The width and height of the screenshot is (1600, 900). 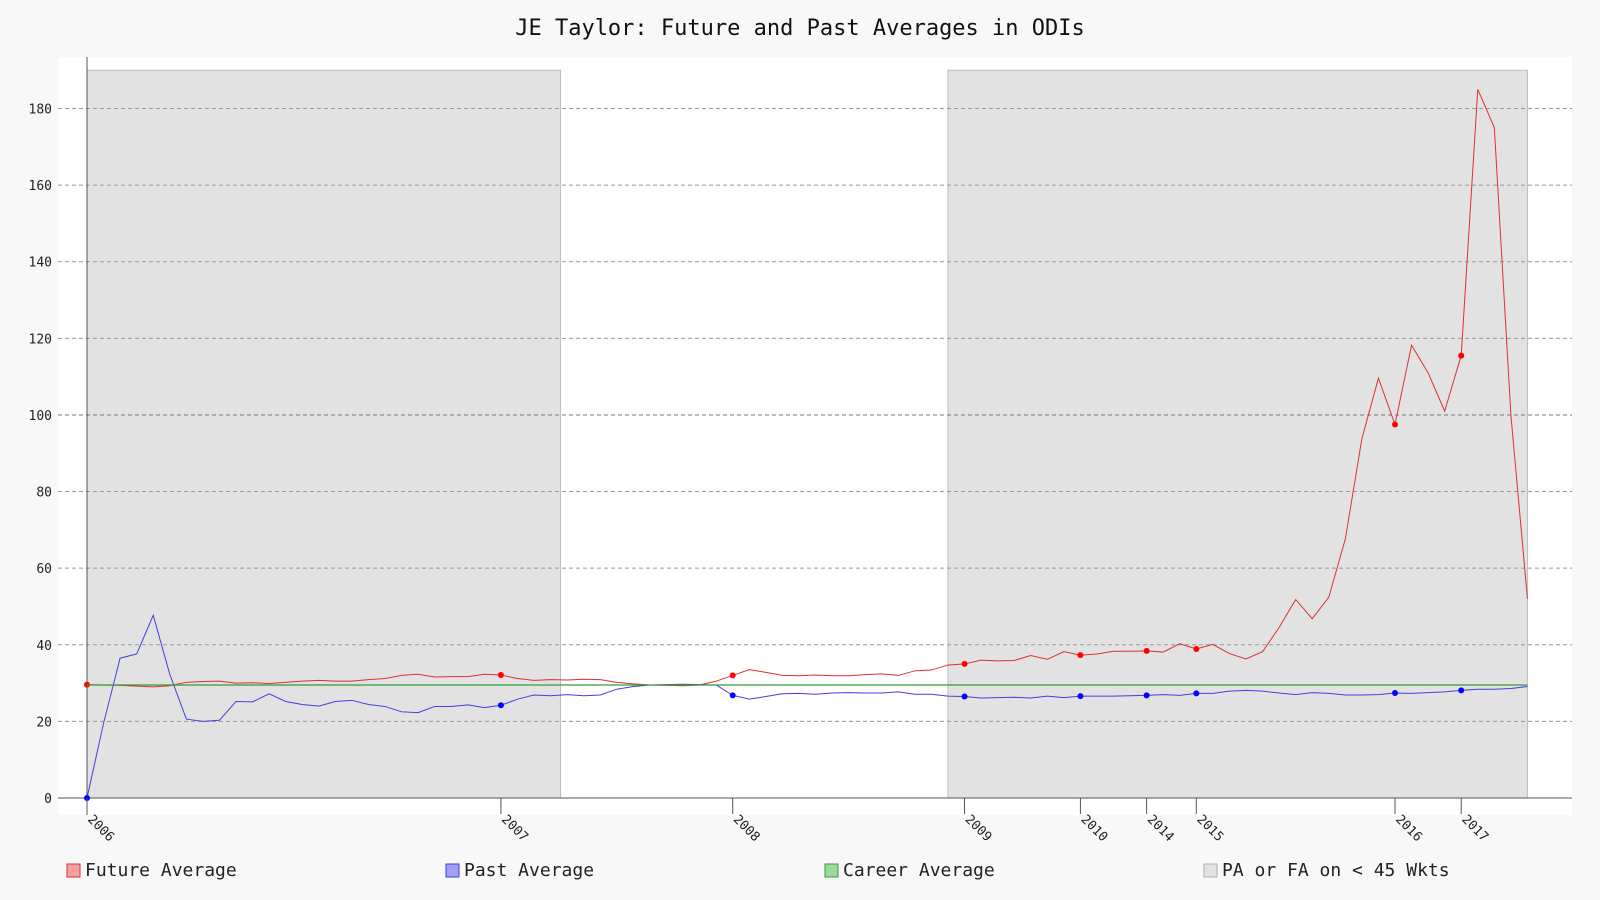 I want to click on x-tick-label: 2016, so click(x=1408, y=828).